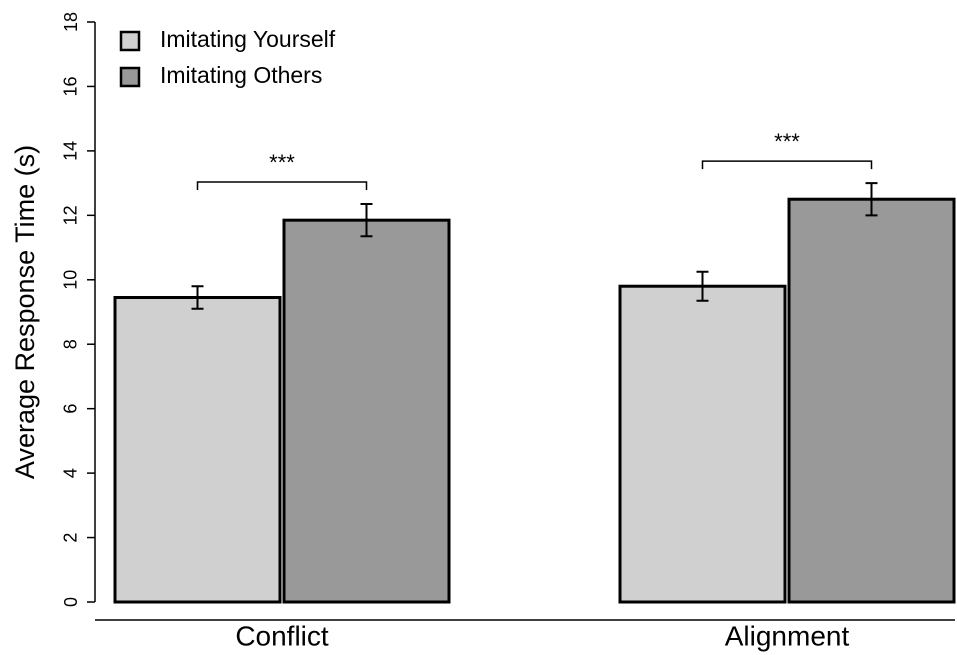 This screenshot has height=655, width=957. I want to click on y-axis-label: Average Response Time (s), so click(25, 312).